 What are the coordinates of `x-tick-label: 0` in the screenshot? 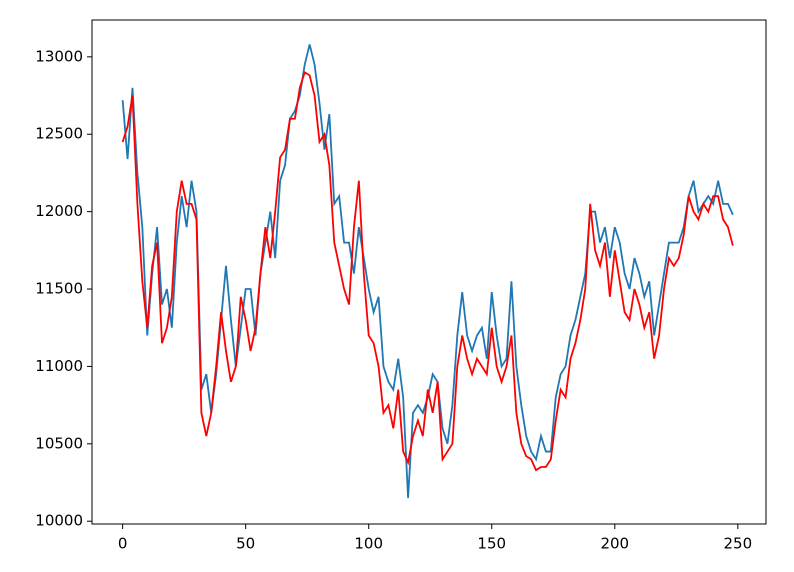 It's located at (123, 544).